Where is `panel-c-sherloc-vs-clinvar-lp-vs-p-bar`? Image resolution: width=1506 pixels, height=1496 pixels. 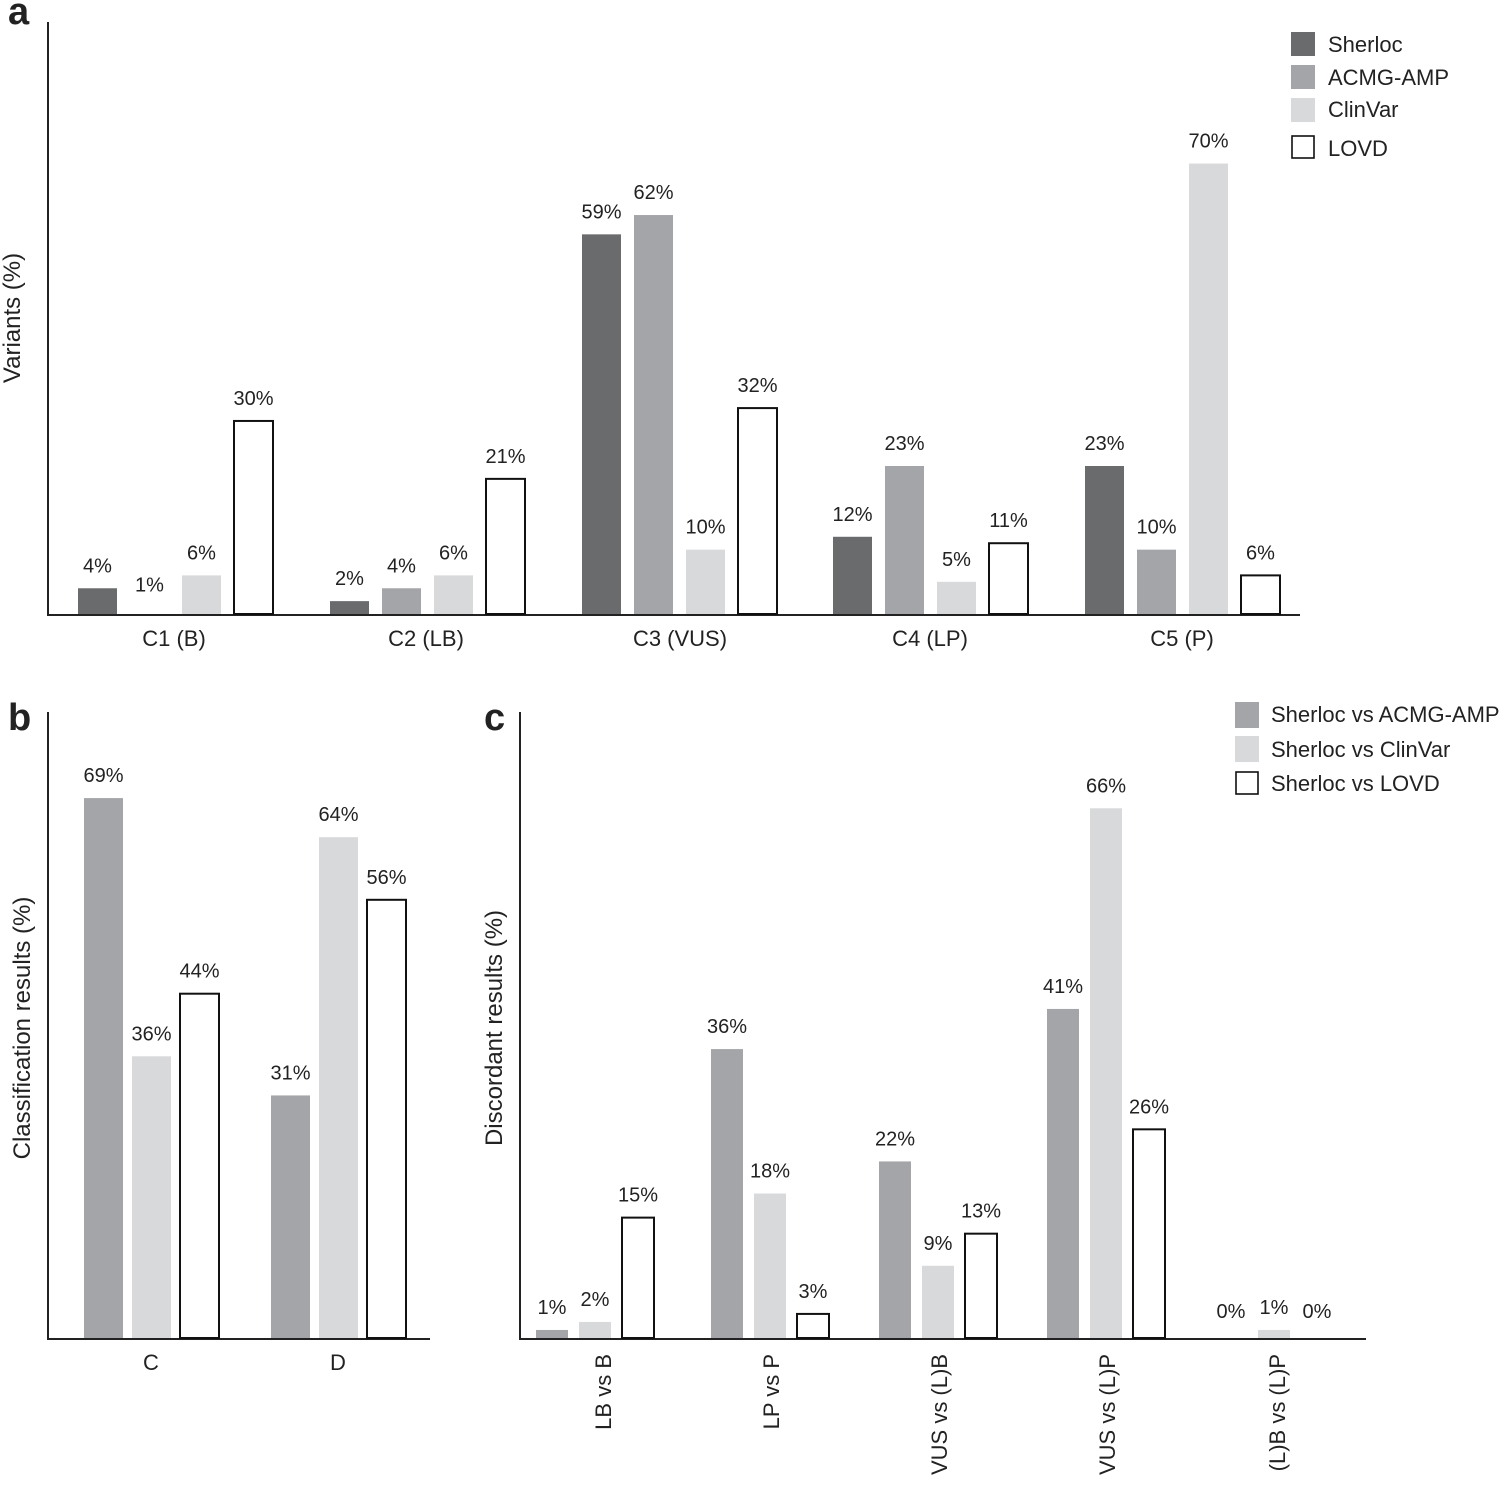
panel-c-sherloc-vs-clinvar-lp-vs-p-bar is located at coordinates (770, 1265).